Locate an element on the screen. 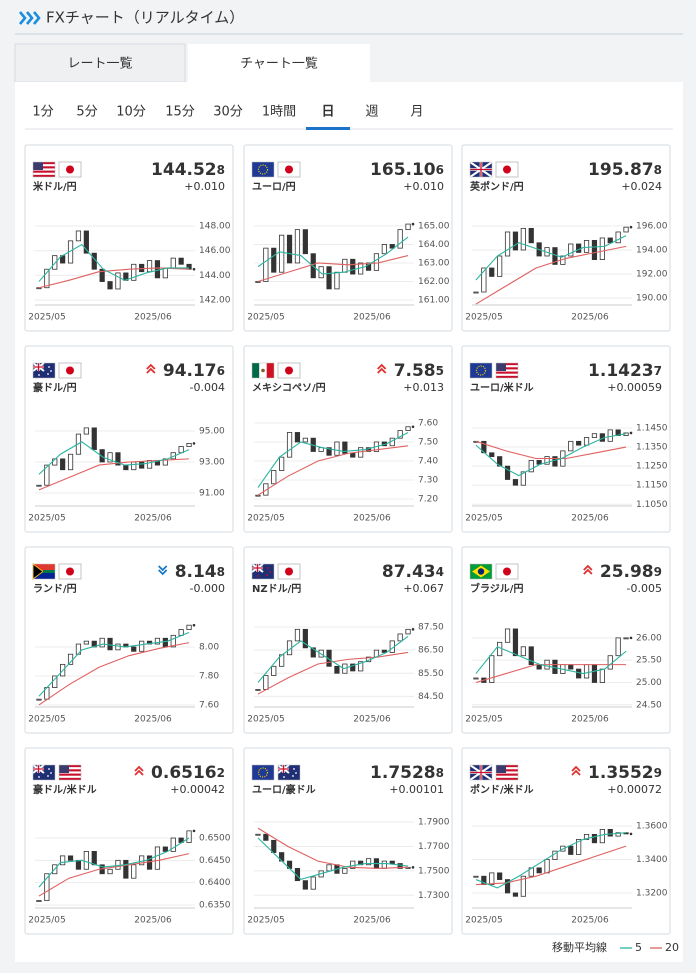 The height and width of the screenshot is (973, 696). y-tick-label: 8.00 is located at coordinates (209, 647).